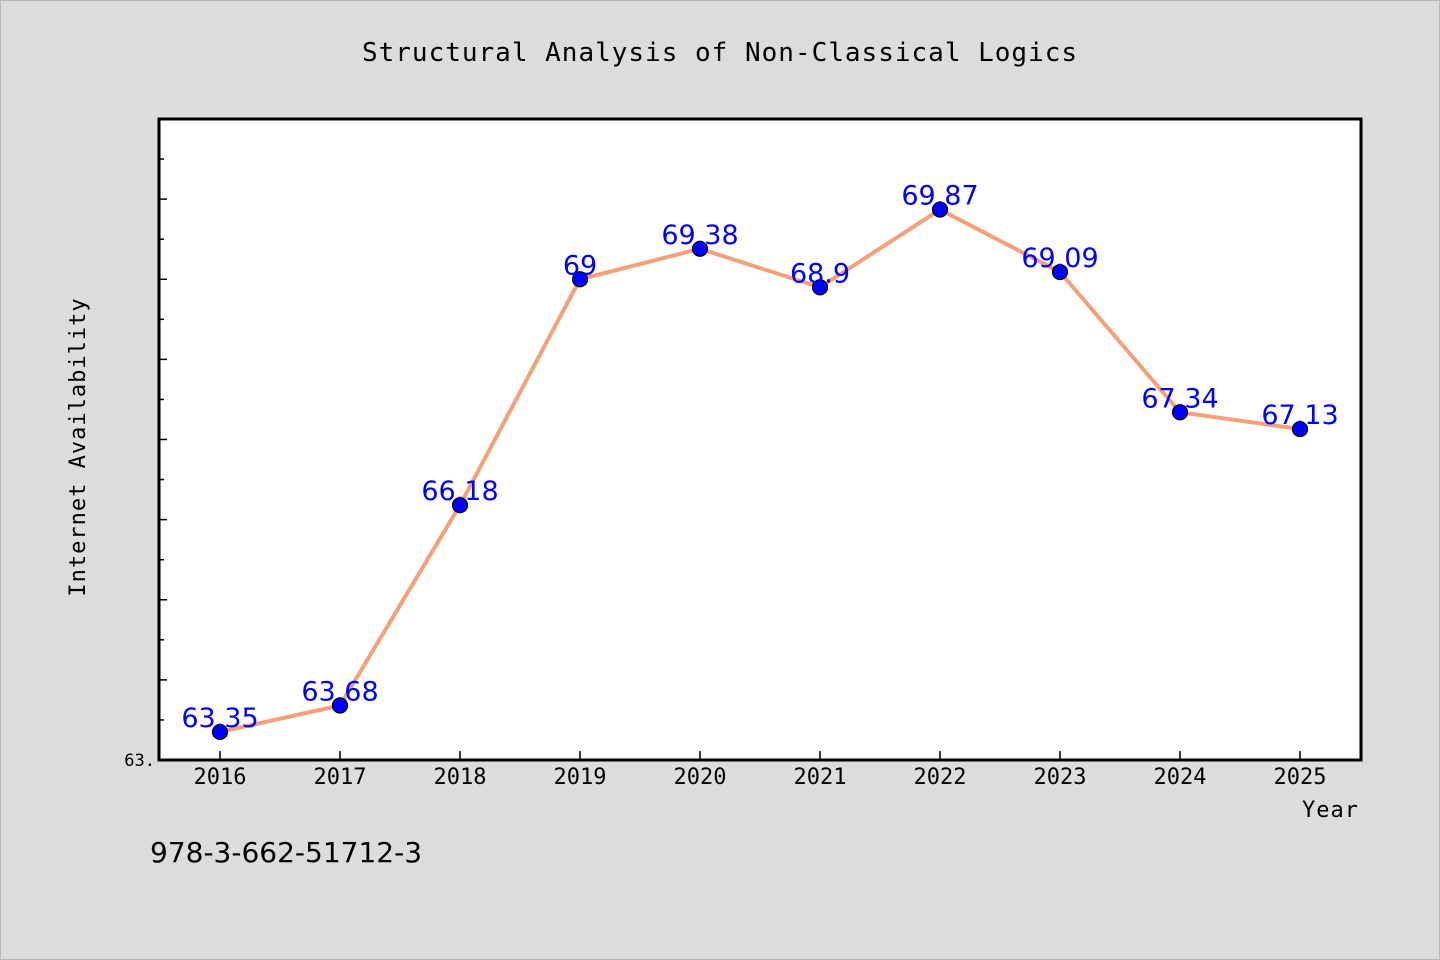 This screenshot has width=1440, height=960. What do you see at coordinates (940, 777) in the screenshot?
I see `x-tick-label: 2022` at bounding box center [940, 777].